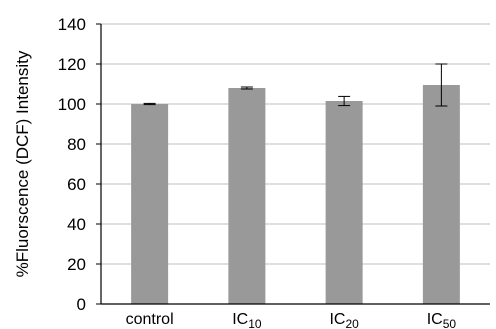 The image size is (496, 329). Describe the element at coordinates (442, 320) in the screenshot. I see `x-tick-label: IC50` at that location.